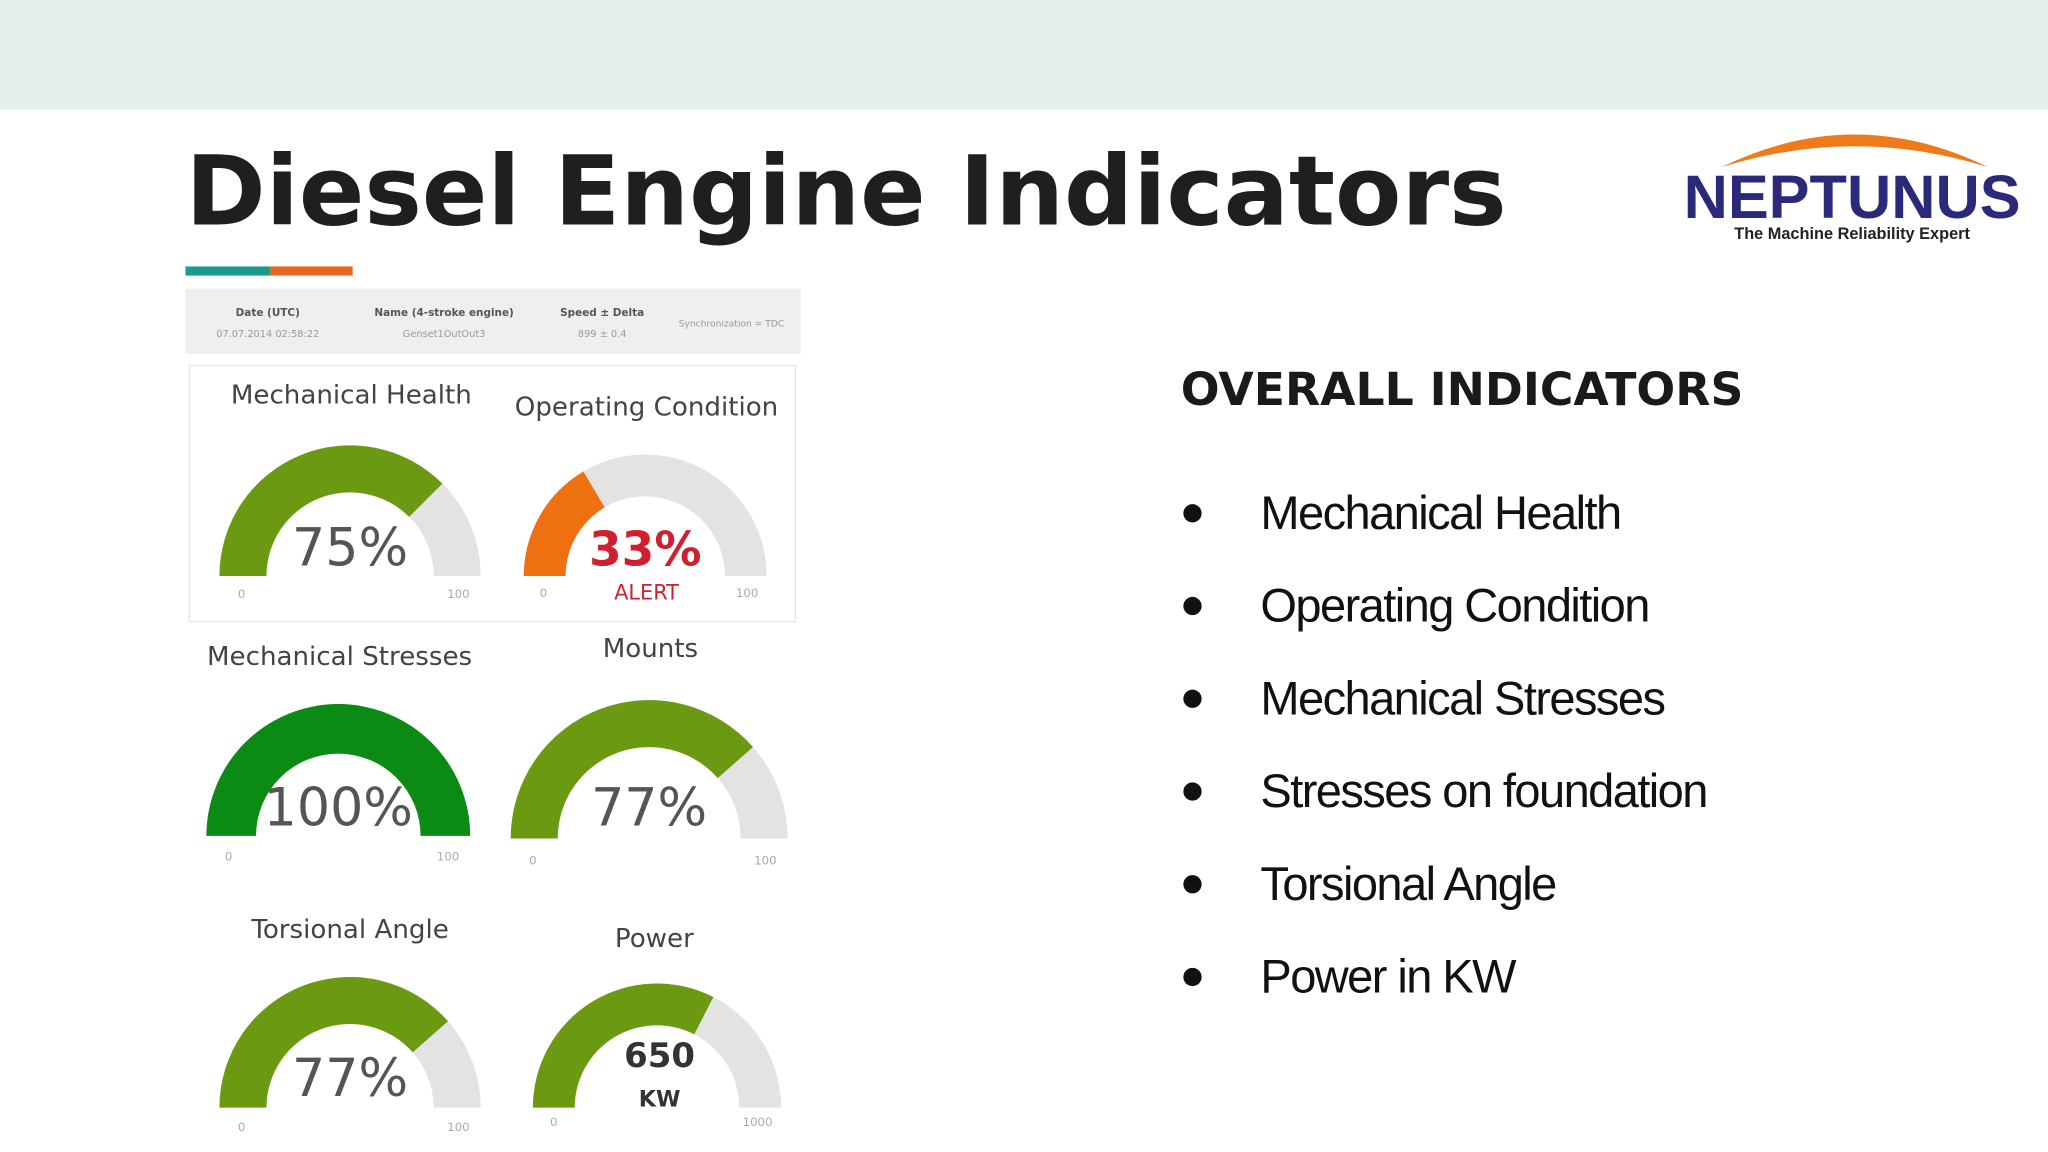 This screenshot has width=2048, height=1152. Describe the element at coordinates (732, 325) in the screenshot. I see `info-label: Synchronization = TDC` at that location.